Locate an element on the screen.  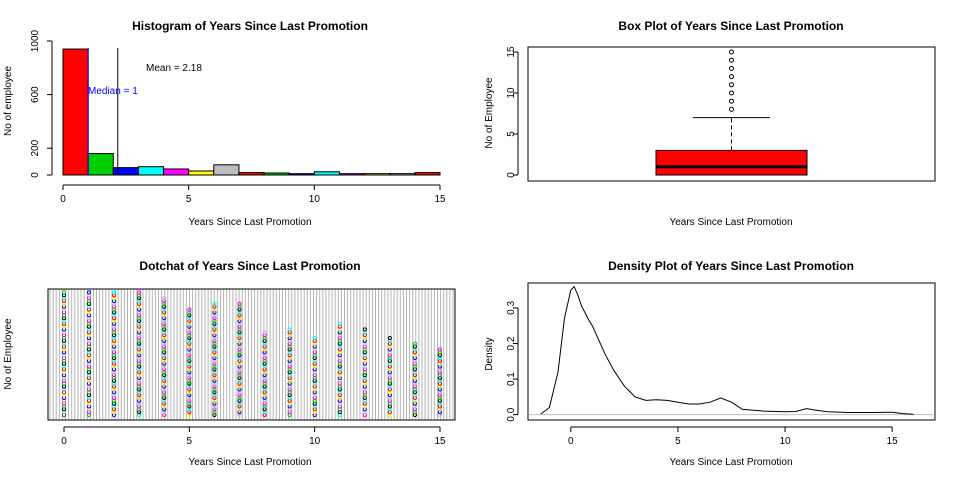
dotchart-axes: 0 5 10 15 is located at coordinates (253, 436).